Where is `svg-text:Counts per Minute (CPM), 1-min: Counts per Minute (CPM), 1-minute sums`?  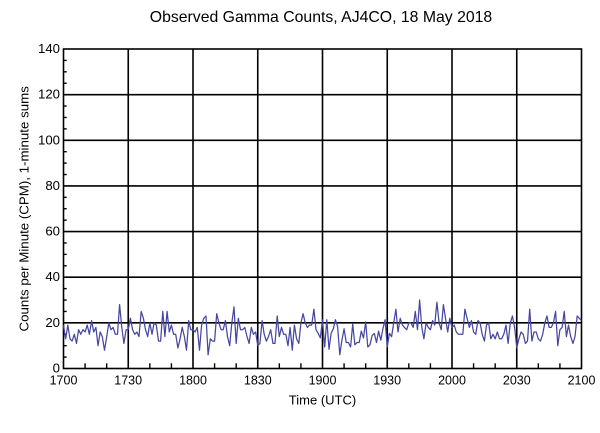
svg-text:Counts per Minute (CPM), 1-min: Counts per Minute (CPM), 1-minute sums is located at coordinates (24, 209).